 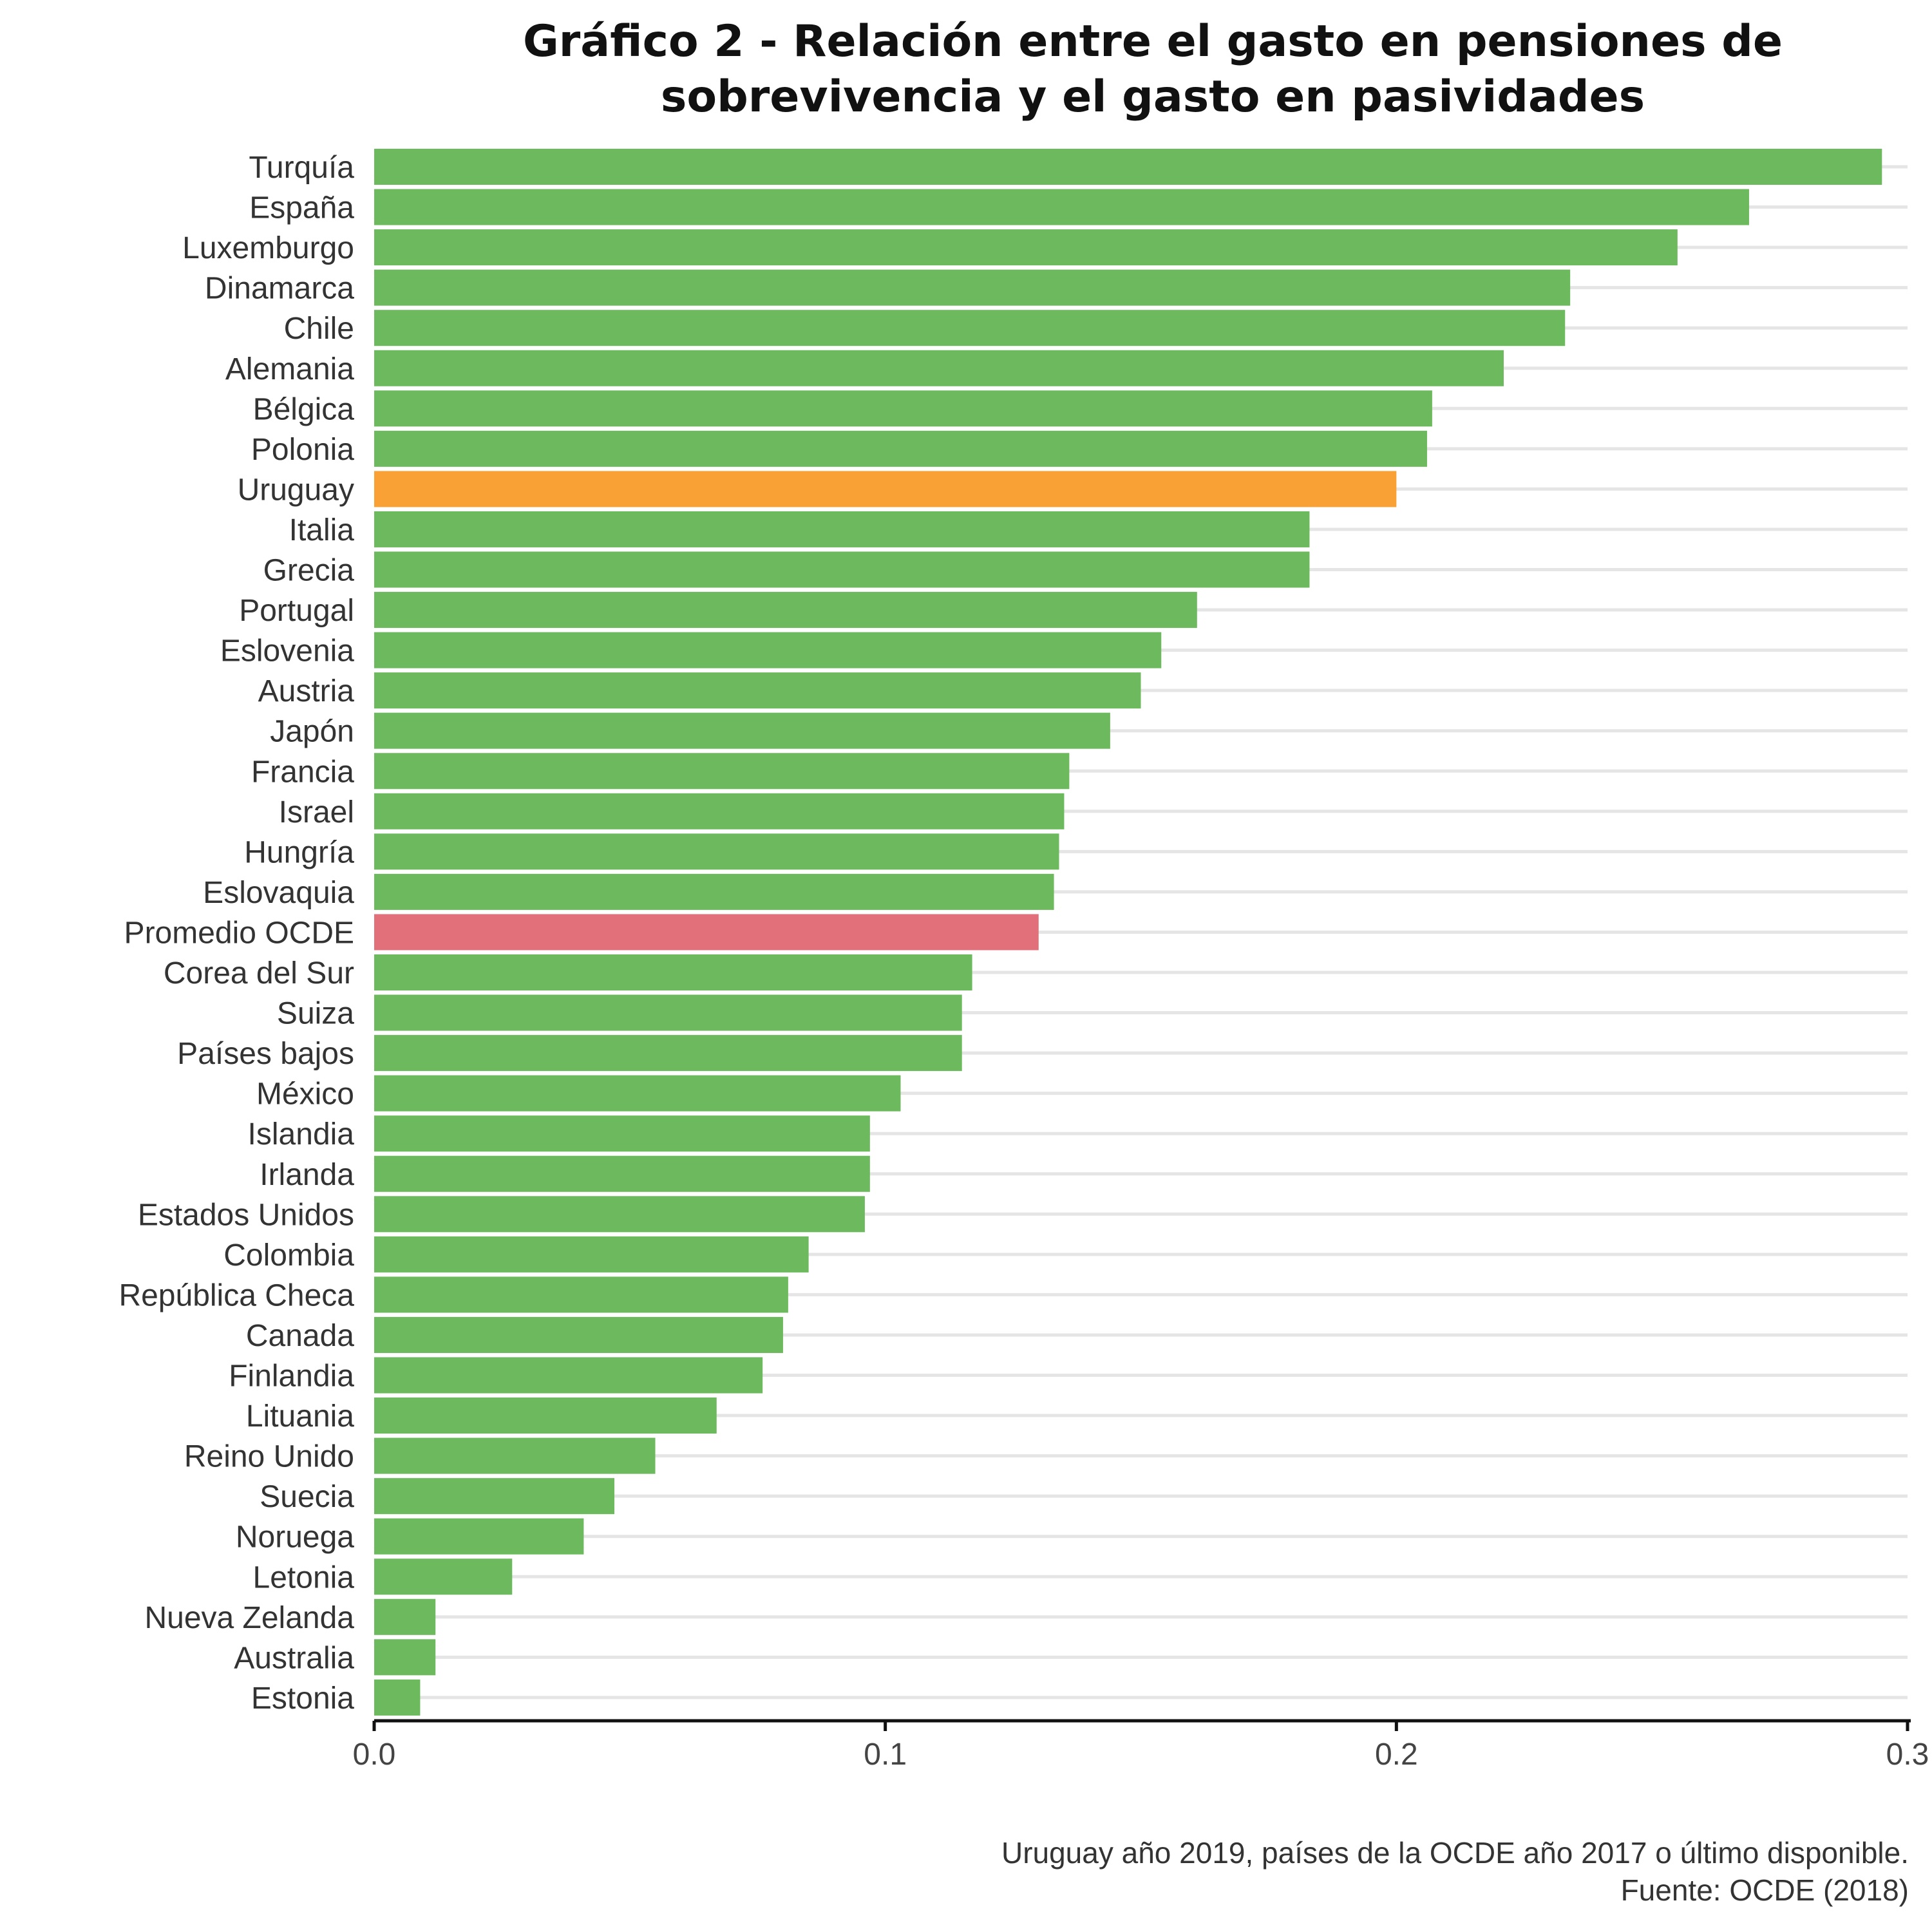 I want to click on bar-noruega, so click(x=479, y=1537).